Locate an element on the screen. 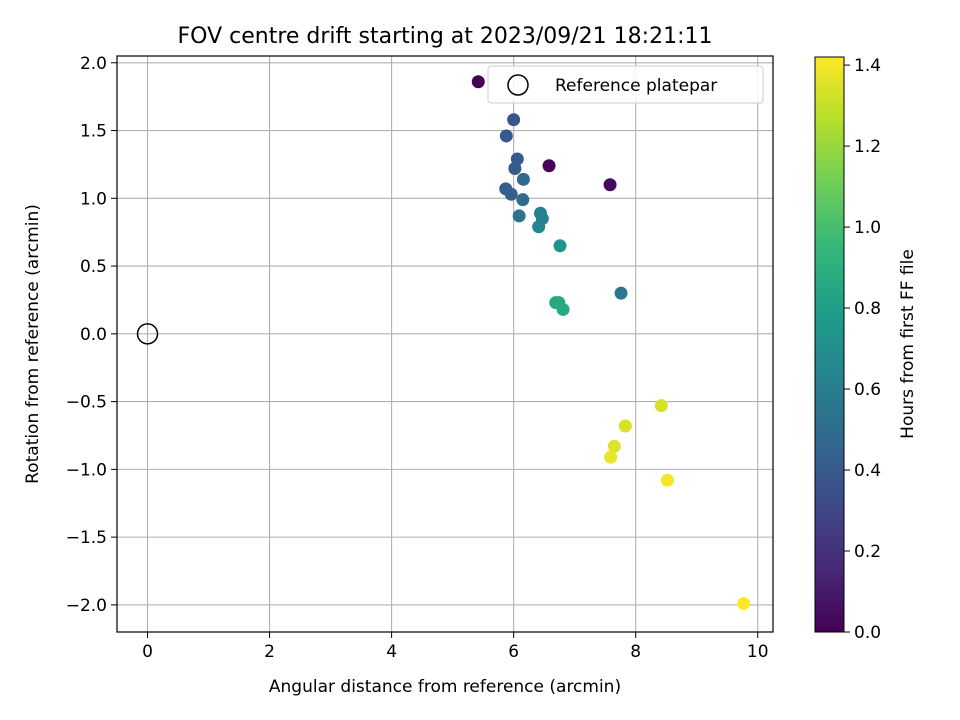  legend-box is located at coordinates (625, 84).